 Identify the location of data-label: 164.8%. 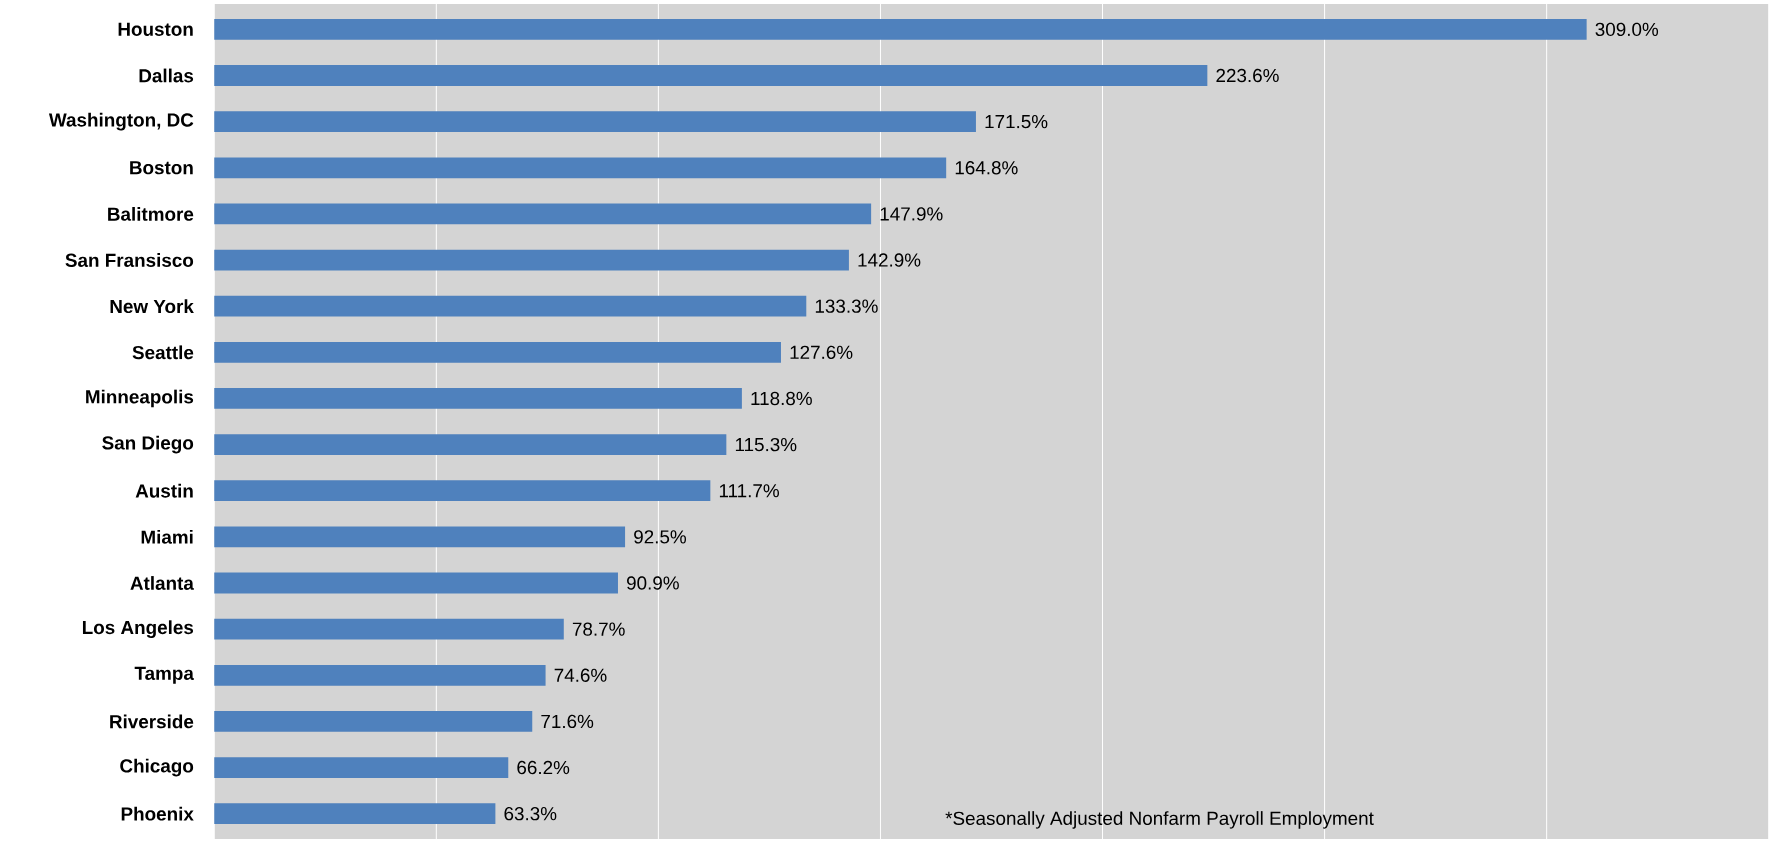
(986, 168).